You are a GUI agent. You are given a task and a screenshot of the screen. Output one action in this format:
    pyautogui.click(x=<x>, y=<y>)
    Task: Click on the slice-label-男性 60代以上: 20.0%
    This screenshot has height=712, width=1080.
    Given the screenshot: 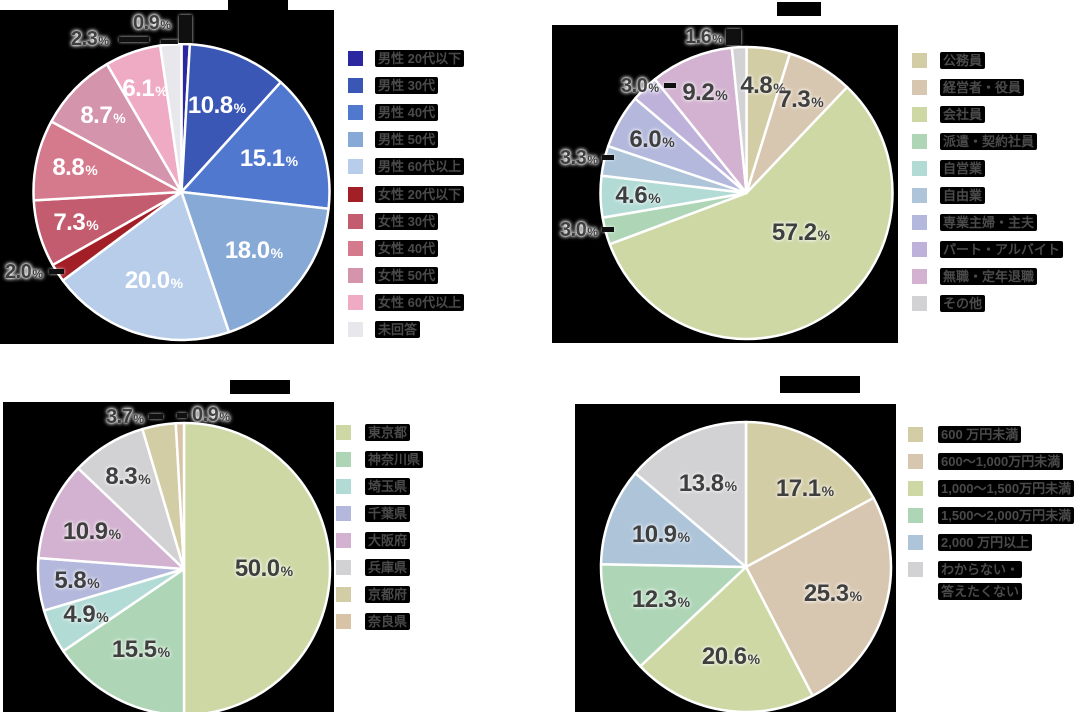 What is the action you would take?
    pyautogui.click(x=154, y=280)
    